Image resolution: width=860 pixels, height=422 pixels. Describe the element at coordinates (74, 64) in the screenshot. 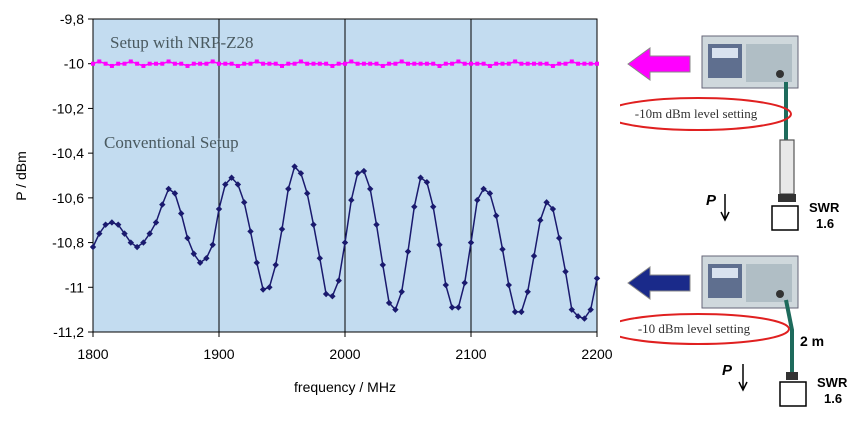

I see `y-tick-label: -10` at that location.